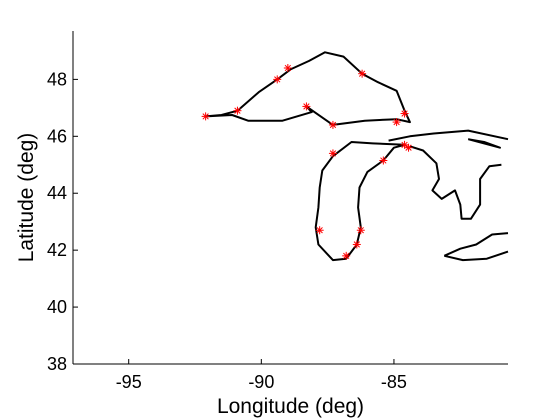 The image size is (560, 420). Describe the element at coordinates (57, 136) in the screenshot. I see `y-tick-label: 46` at that location.